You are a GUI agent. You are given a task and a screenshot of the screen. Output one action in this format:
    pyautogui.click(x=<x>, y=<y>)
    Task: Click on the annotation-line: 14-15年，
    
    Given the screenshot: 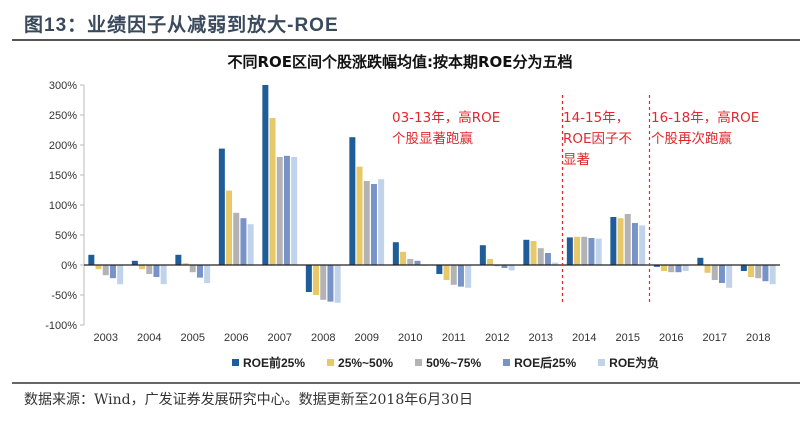 What is the action you would take?
    pyautogui.click(x=596, y=118)
    